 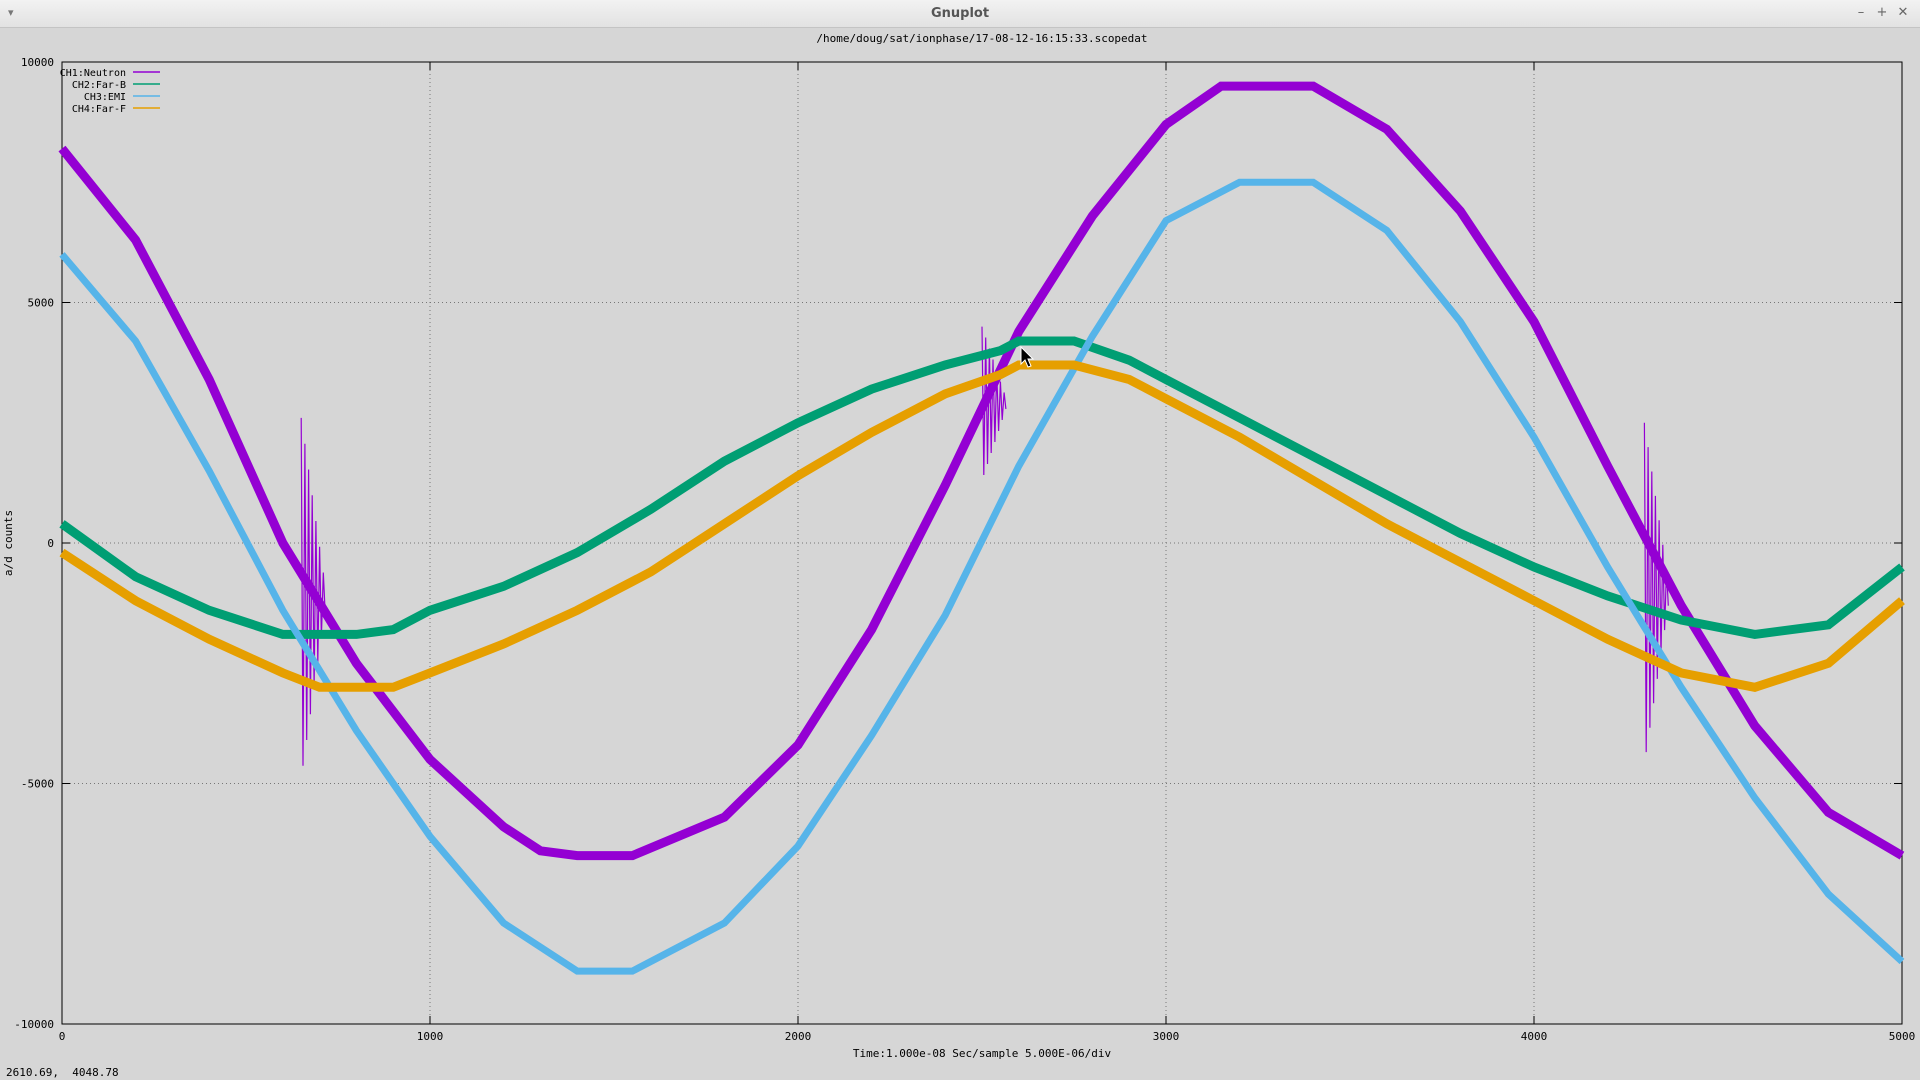 I want to click on y-axis-label: a/d counts, so click(x=8, y=543).